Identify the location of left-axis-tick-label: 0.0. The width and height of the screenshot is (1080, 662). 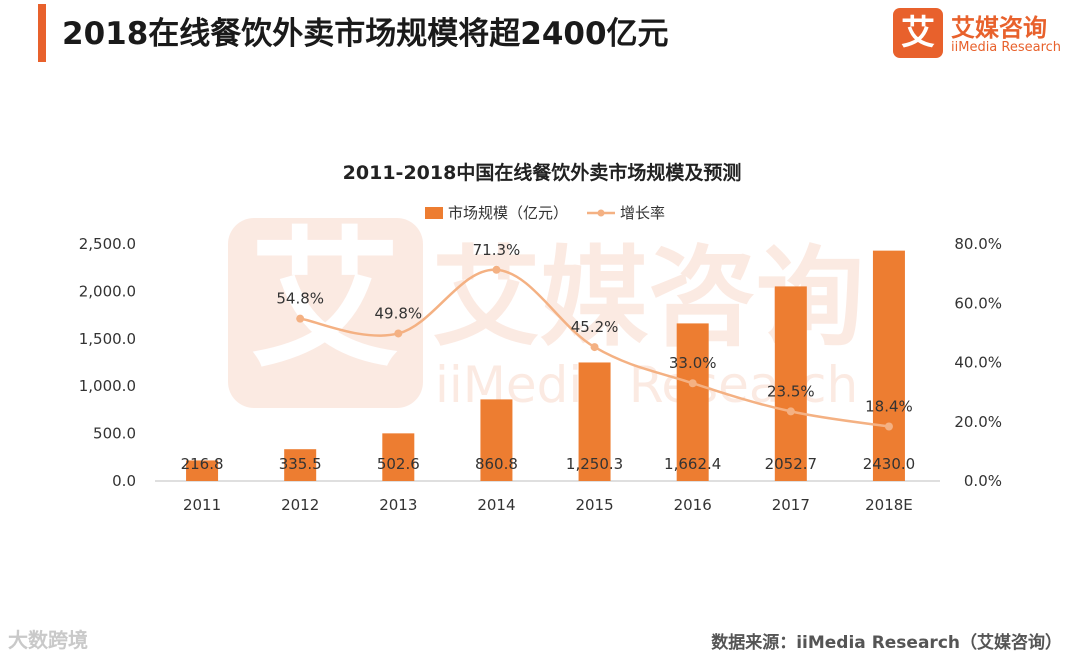
(124, 481).